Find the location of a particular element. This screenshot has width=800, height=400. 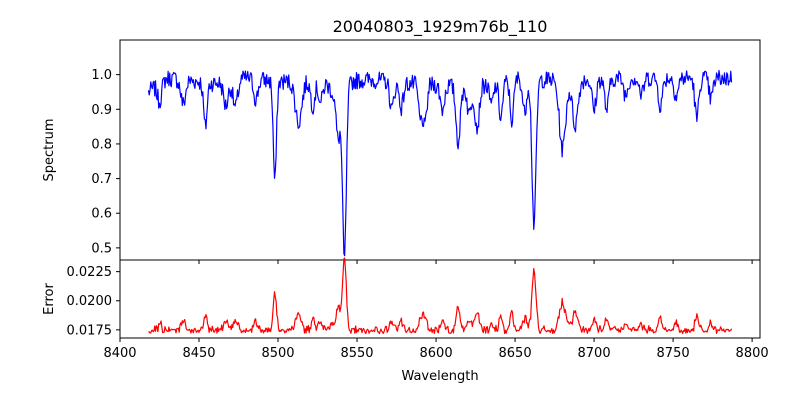

spectrum-y-tick-label: 0.8 is located at coordinates (101, 144).